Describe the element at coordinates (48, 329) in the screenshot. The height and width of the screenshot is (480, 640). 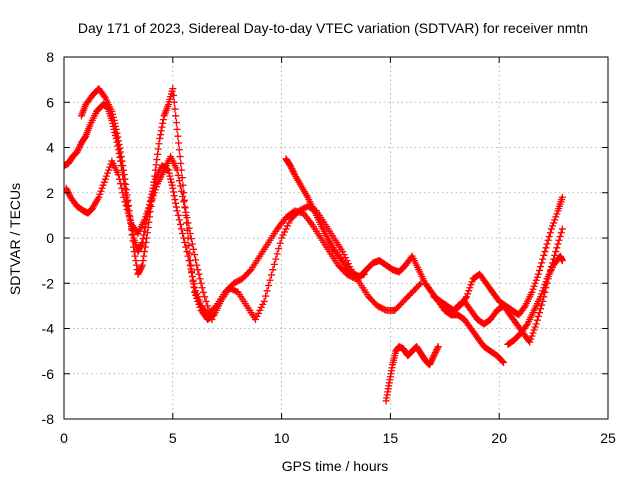
I see `y-tick-label: -4` at that location.